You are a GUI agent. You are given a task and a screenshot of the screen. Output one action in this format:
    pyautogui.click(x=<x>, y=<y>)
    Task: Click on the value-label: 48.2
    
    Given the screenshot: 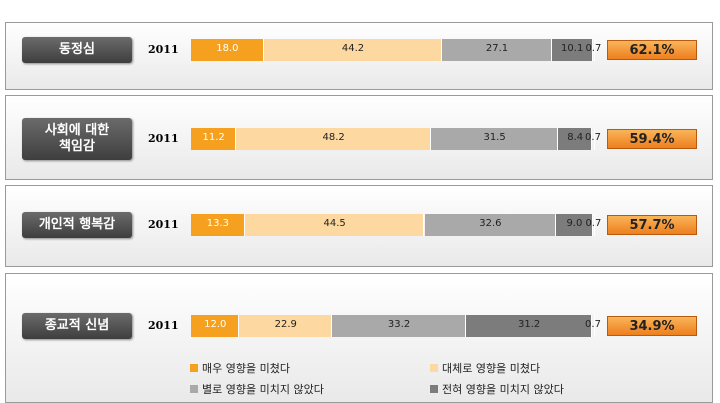 What is the action you would take?
    pyautogui.click(x=333, y=137)
    